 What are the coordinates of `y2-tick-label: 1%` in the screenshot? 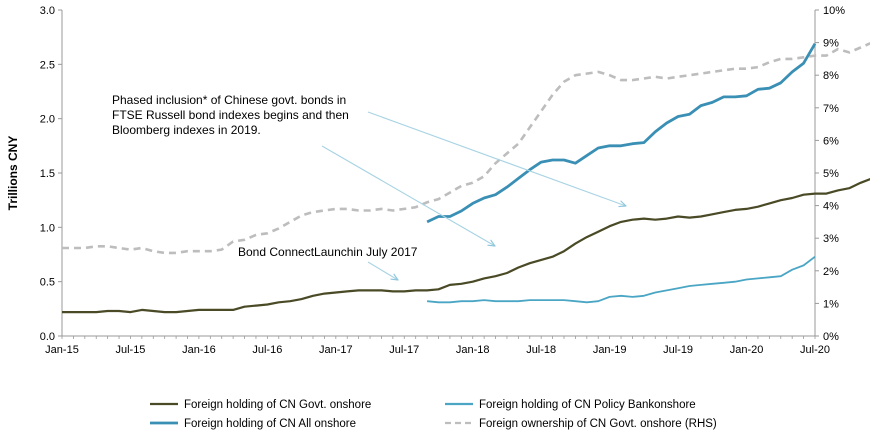 It's located at (831, 304).